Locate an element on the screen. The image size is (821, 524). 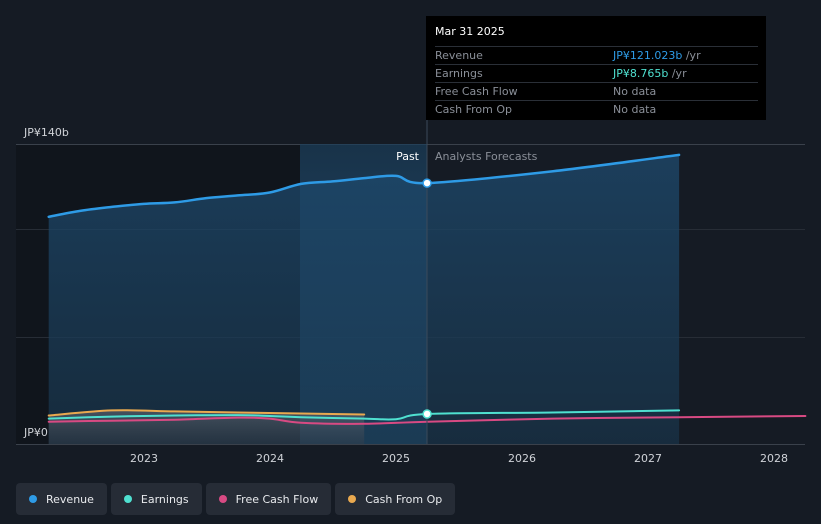
y-axis-top-label: JP¥140b is located at coordinates (46, 132).